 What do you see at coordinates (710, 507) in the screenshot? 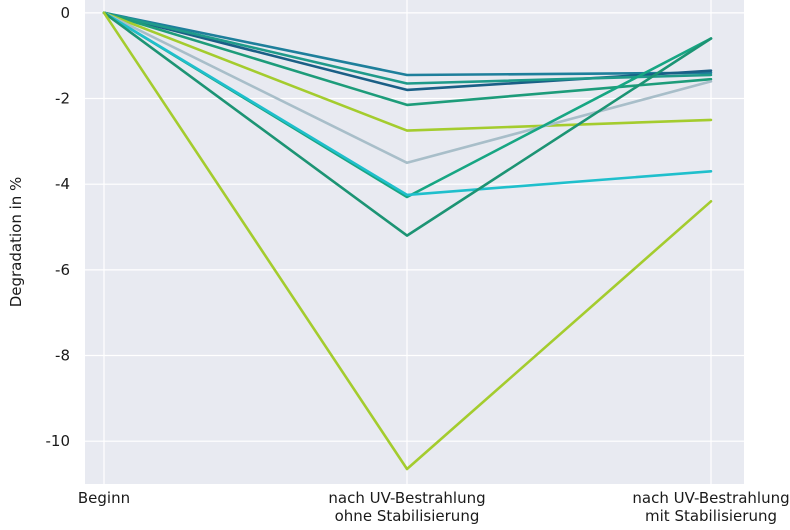
I see `x-tick-label-2: nach UV-Bestrahlung mit Stabilisierung` at bounding box center [710, 507].